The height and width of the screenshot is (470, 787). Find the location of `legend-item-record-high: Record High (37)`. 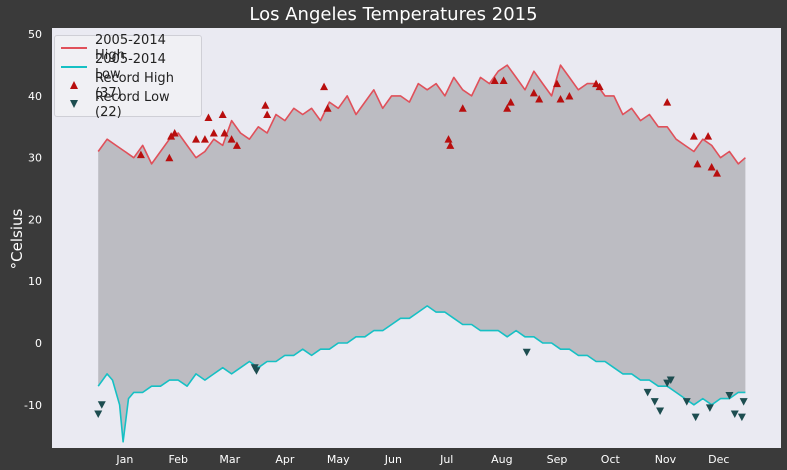

legend-item-record-high: Record High (37) is located at coordinates (128, 86).